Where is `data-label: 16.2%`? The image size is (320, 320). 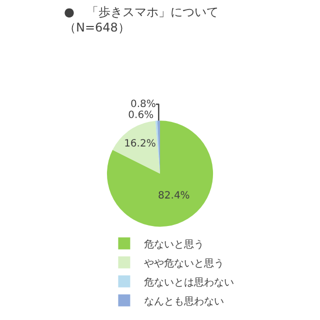
data-label: 16.2% is located at coordinates (140, 144).